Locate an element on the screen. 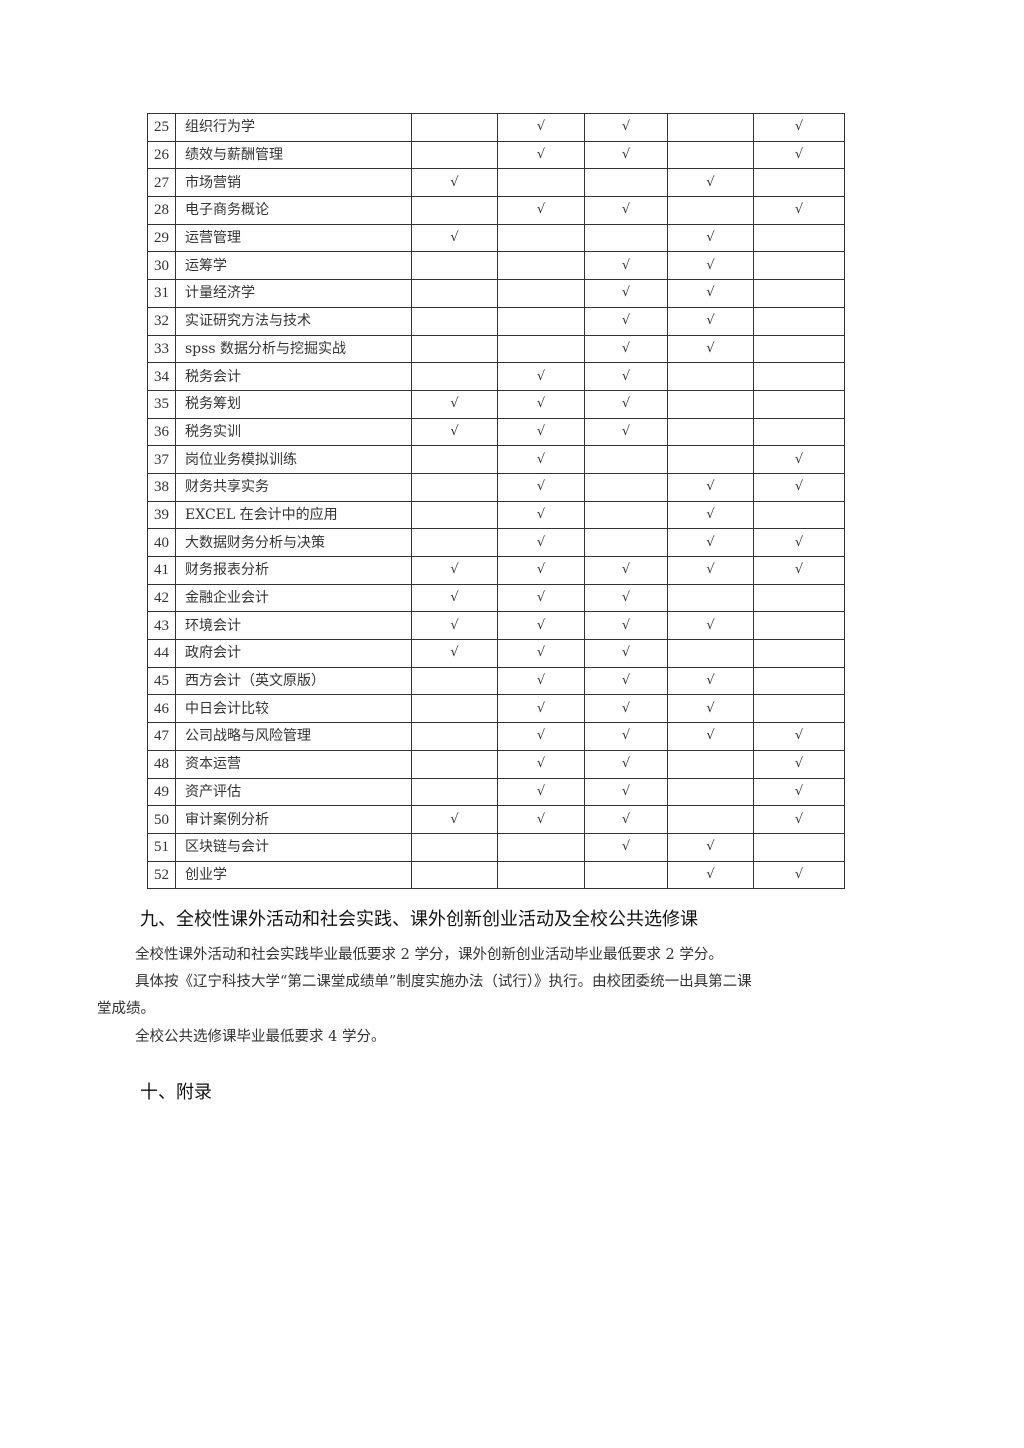 This screenshot has height=1448, width=1024. table-row: 27 市场营销 √ √ is located at coordinates (496, 183).